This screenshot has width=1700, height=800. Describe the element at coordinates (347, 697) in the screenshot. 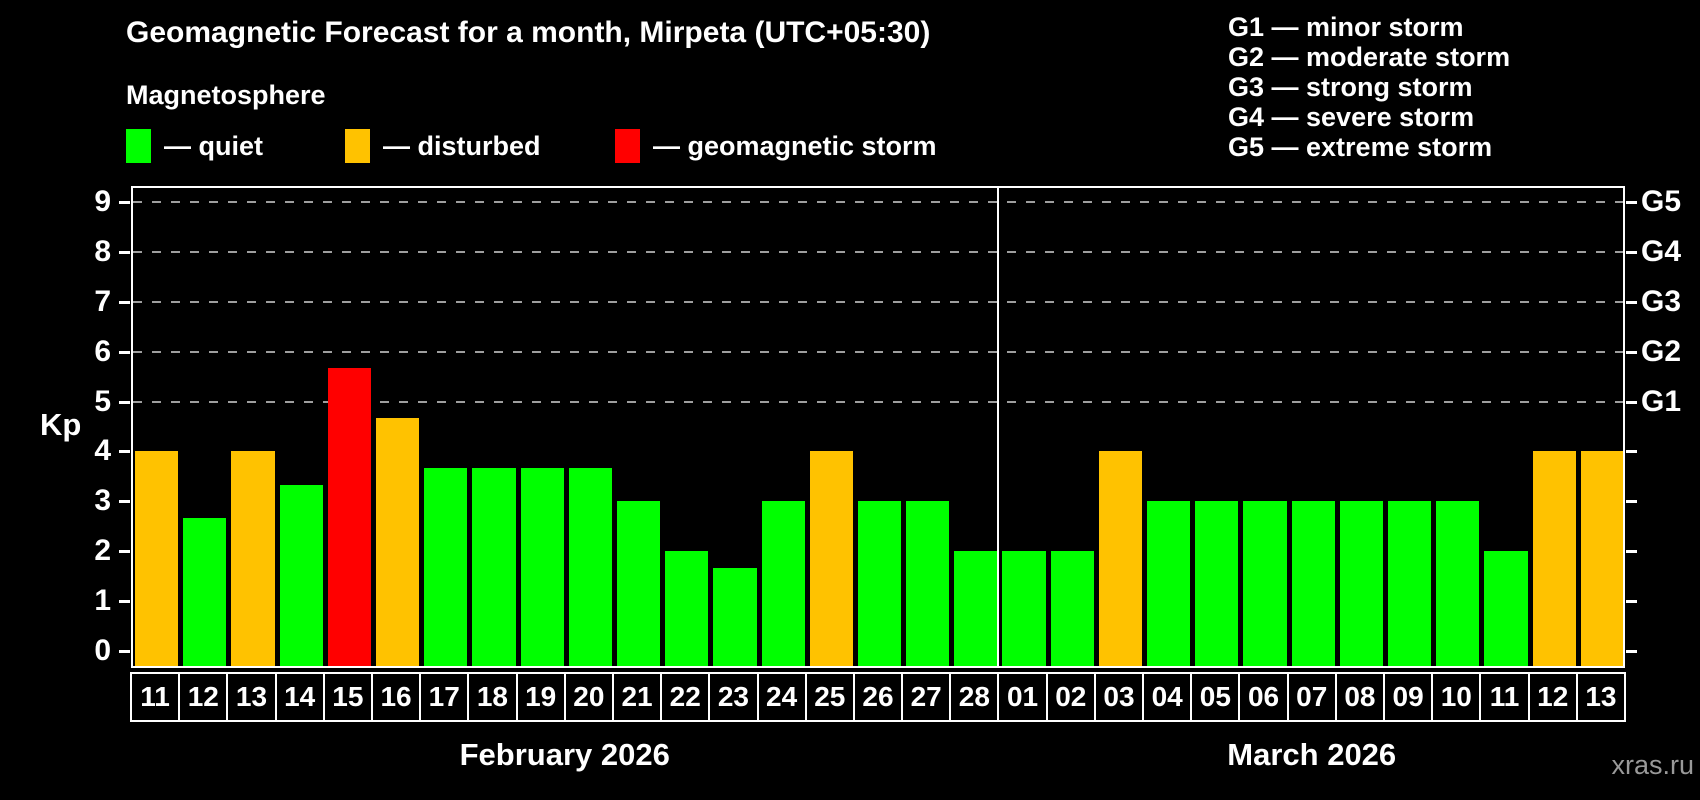

I see `day-label: 15` at that location.